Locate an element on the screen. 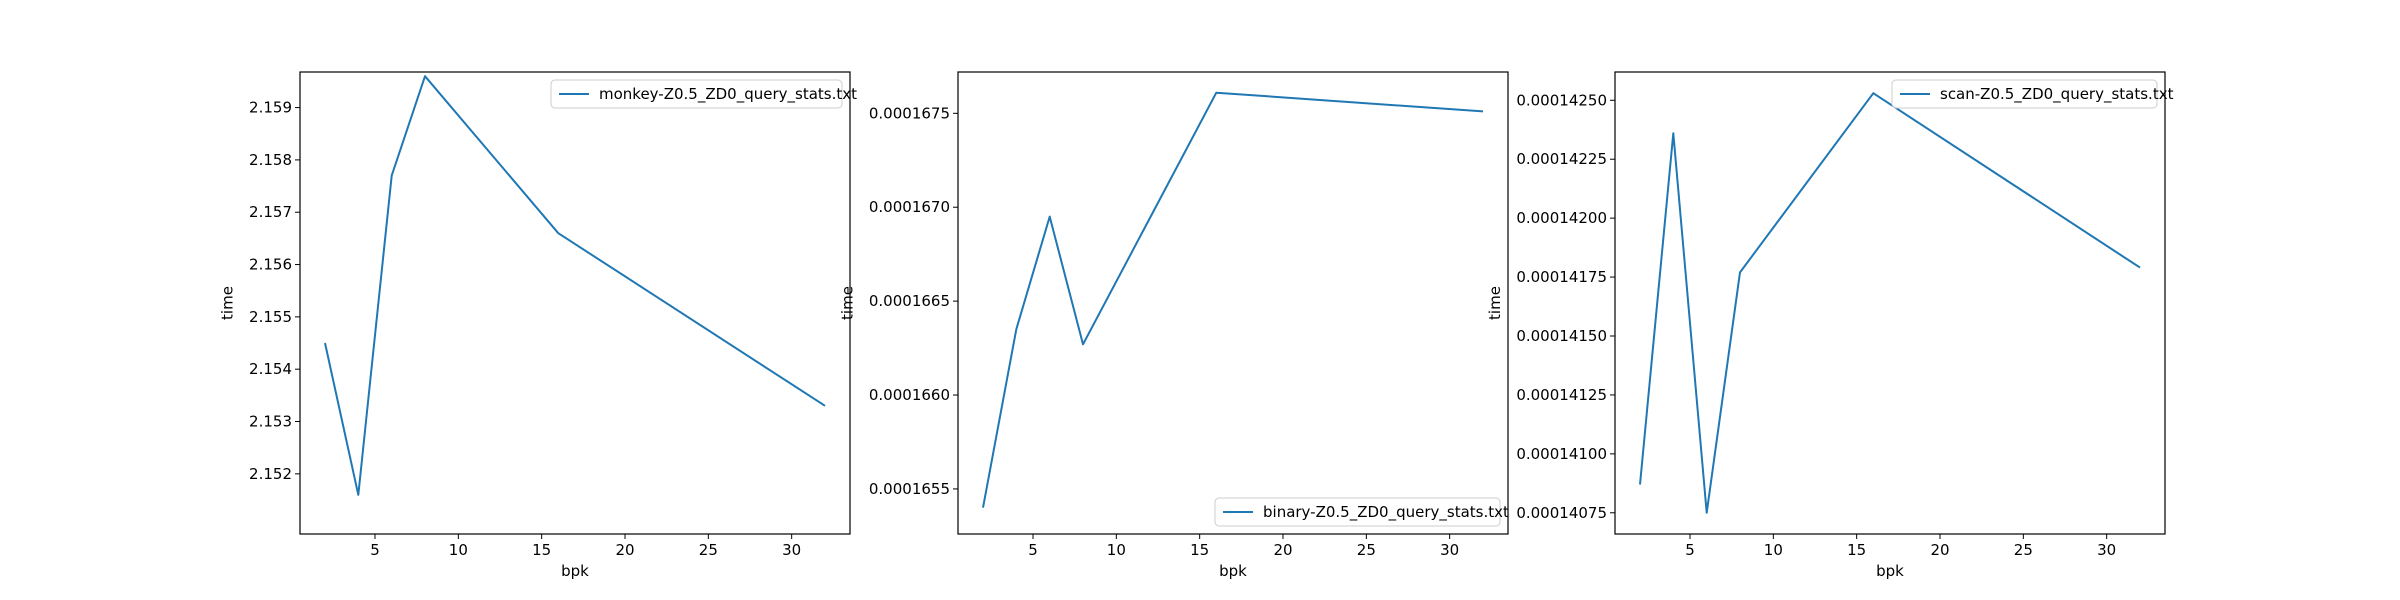  y-tick-label: 0.00014100 is located at coordinates (1561, 454).